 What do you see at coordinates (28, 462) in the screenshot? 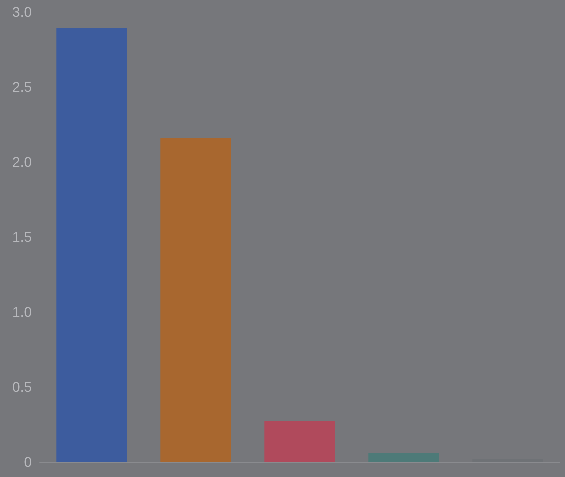
I see `y-tick-label: 0` at bounding box center [28, 462].